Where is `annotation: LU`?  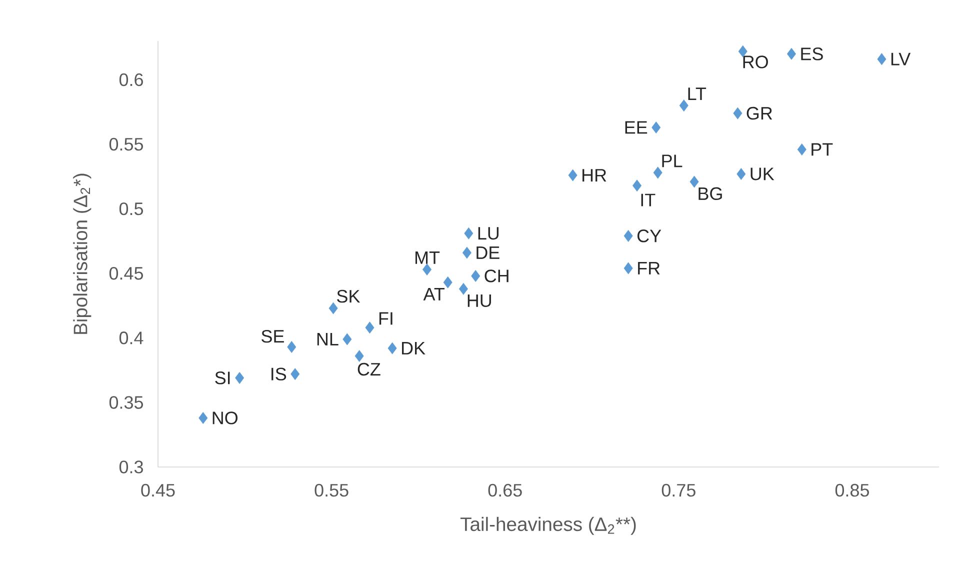 annotation: LU is located at coordinates (488, 233).